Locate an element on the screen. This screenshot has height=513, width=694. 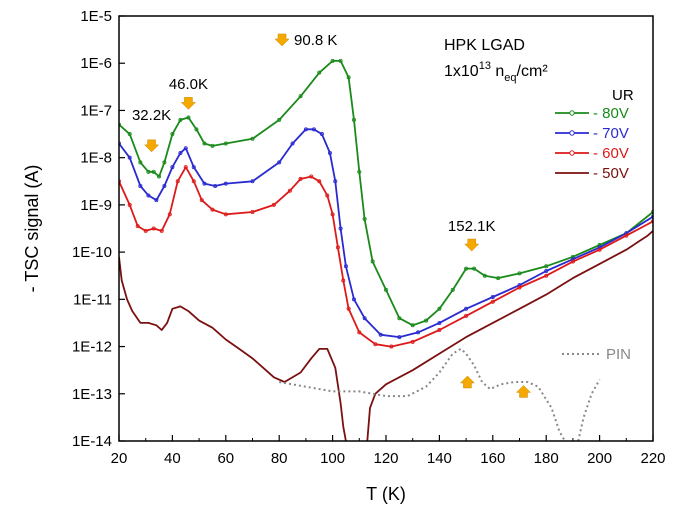
peak-label: 90.8 K is located at coordinates (315, 40).